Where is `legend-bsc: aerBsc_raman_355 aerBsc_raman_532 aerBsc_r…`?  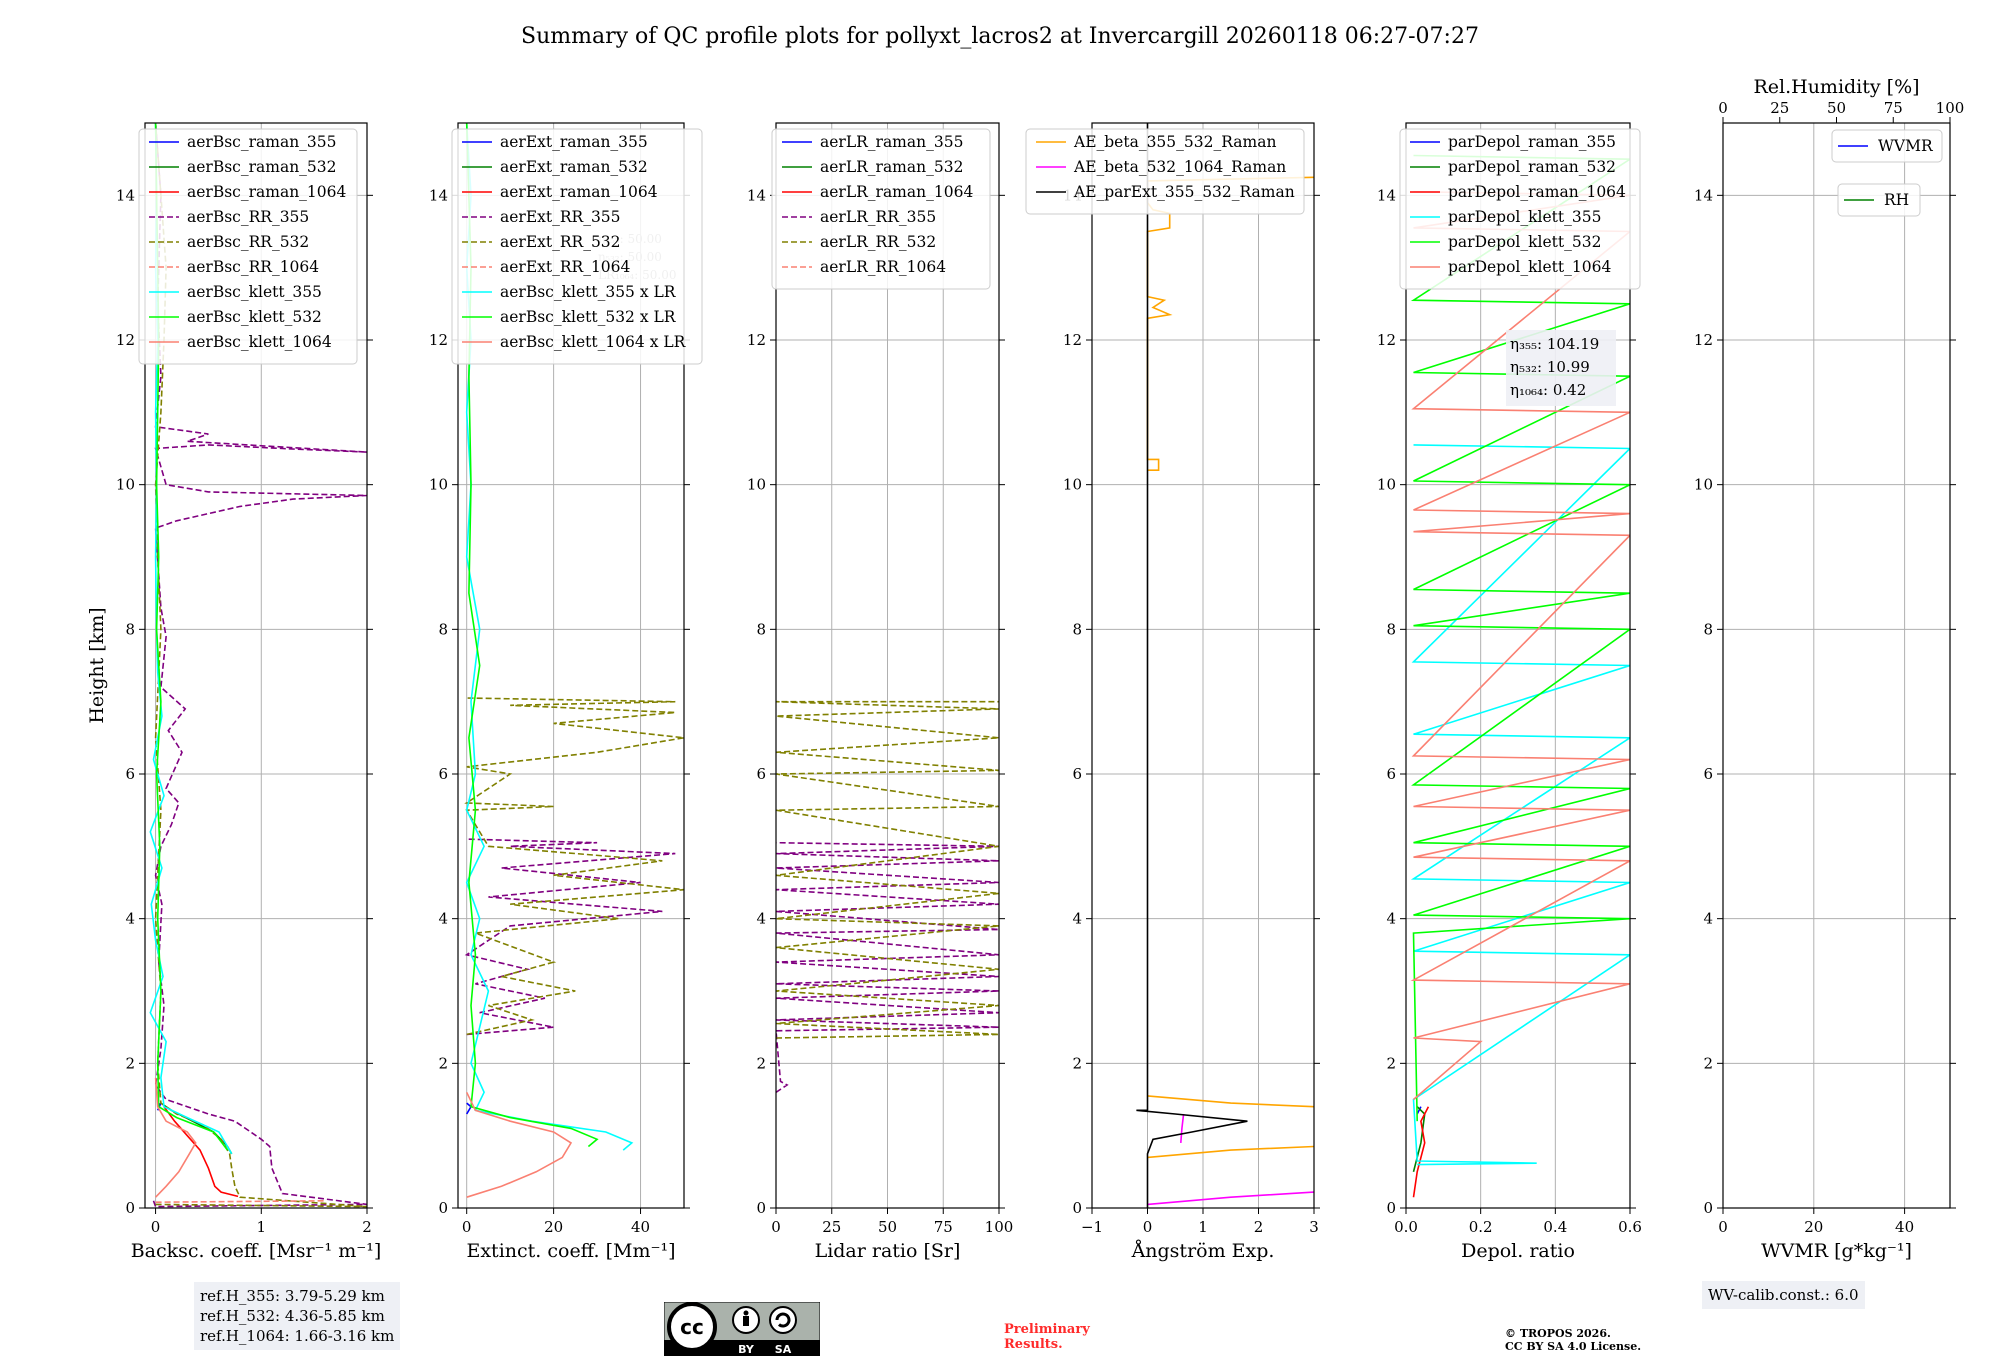
legend-bsc: aerBsc_raman_355 aerBsc_raman_532 aerBsc_r… is located at coordinates (248, 246).